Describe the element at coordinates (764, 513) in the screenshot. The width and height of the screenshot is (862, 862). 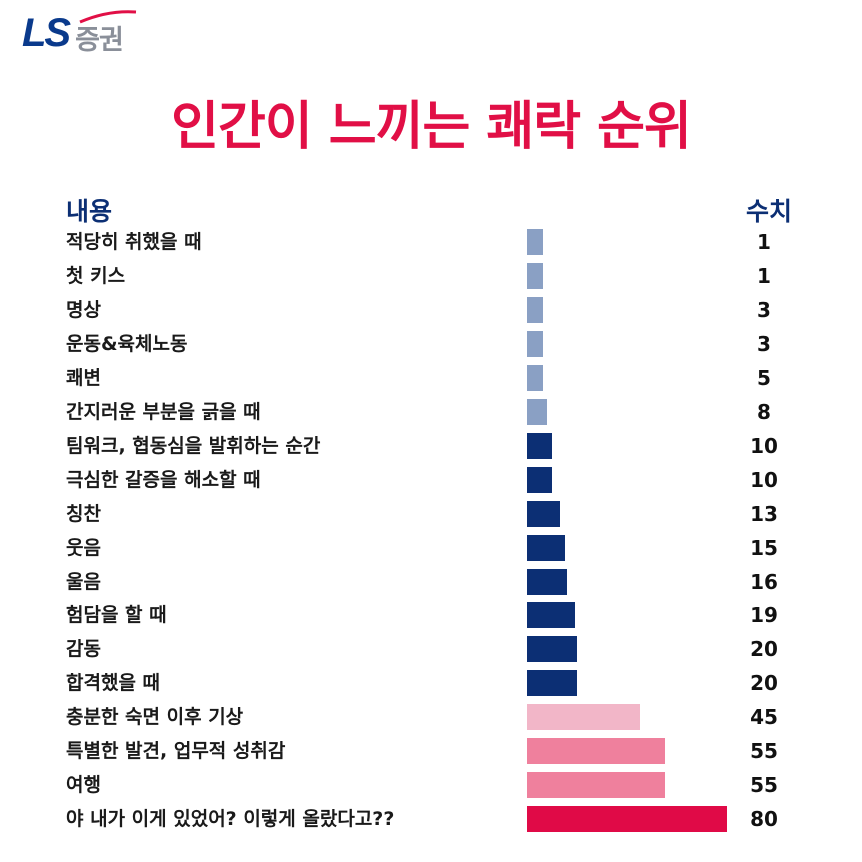
I see `bar-value-label: 13` at that location.